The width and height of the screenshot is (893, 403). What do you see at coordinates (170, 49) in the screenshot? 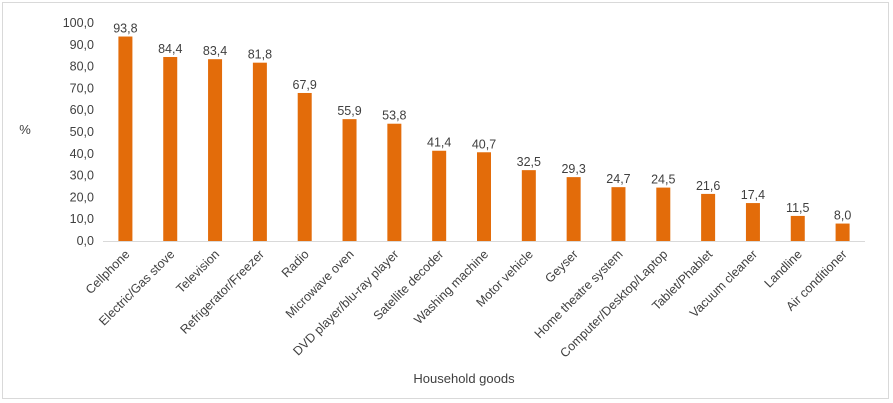
I see `data-label: 84,4` at bounding box center [170, 49].